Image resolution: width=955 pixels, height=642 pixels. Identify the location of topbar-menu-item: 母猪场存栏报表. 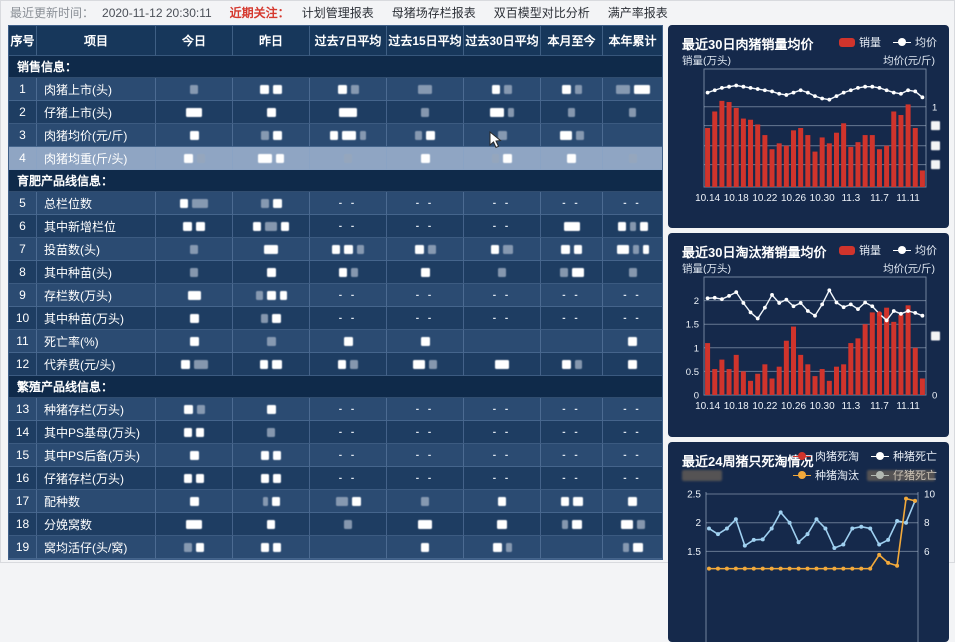
(433, 13).